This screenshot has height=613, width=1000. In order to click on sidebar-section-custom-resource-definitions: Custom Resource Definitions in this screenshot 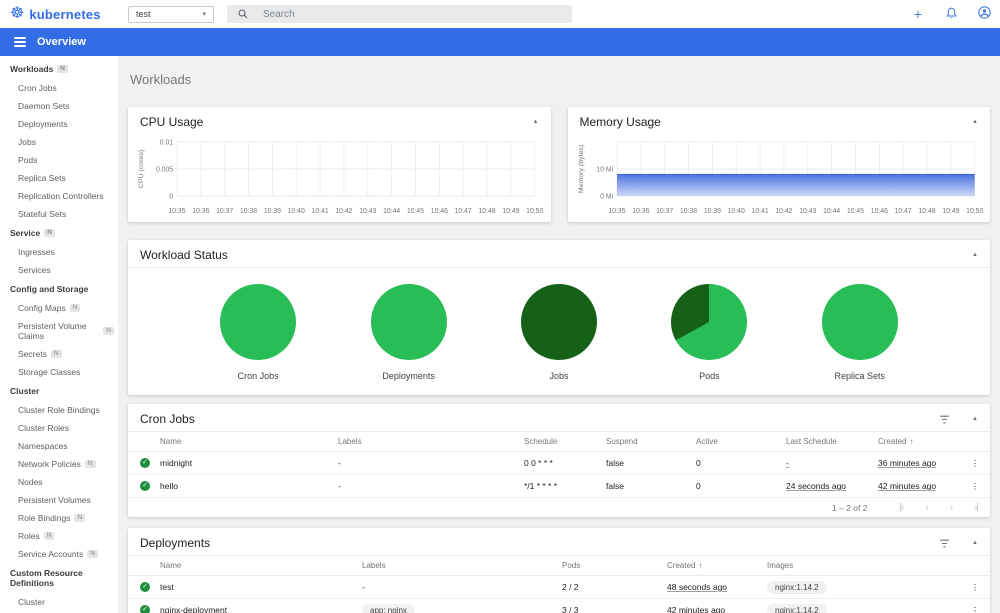, I will do `click(59, 578)`.